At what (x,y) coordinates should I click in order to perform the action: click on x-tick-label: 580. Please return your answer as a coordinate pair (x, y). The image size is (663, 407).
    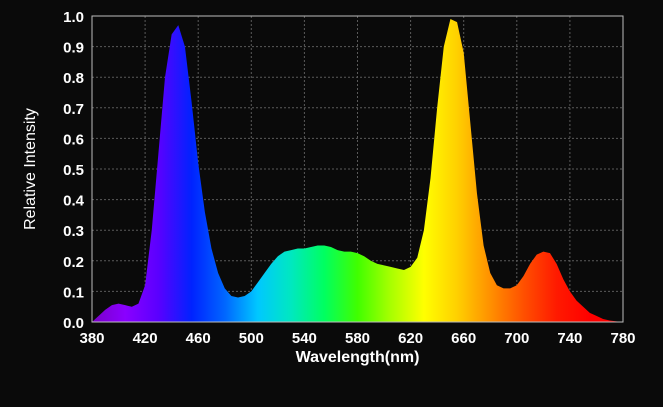
    Looking at the image, I should click on (357, 338).